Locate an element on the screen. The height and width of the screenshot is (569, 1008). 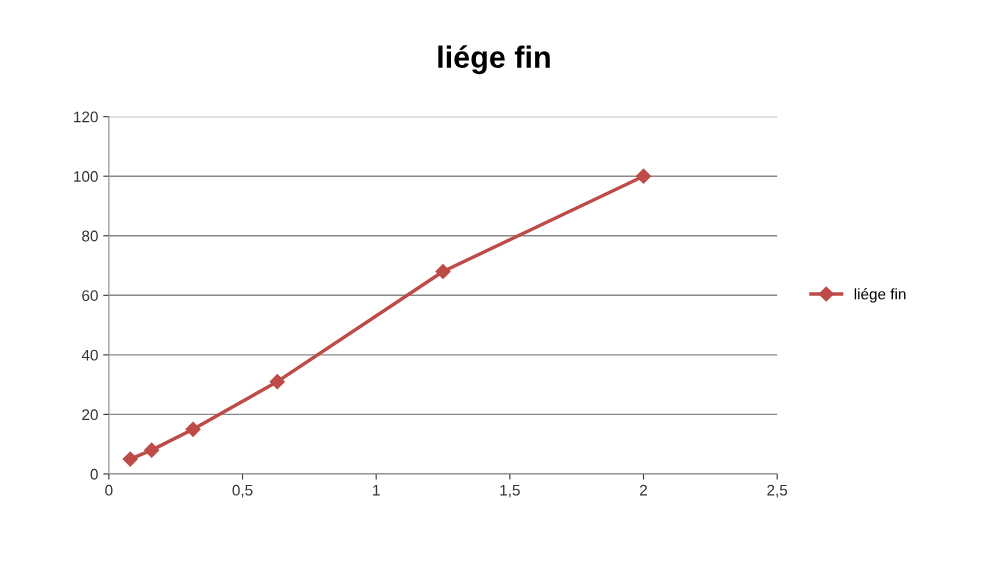
y-tick-label: 20 is located at coordinates (90, 415).